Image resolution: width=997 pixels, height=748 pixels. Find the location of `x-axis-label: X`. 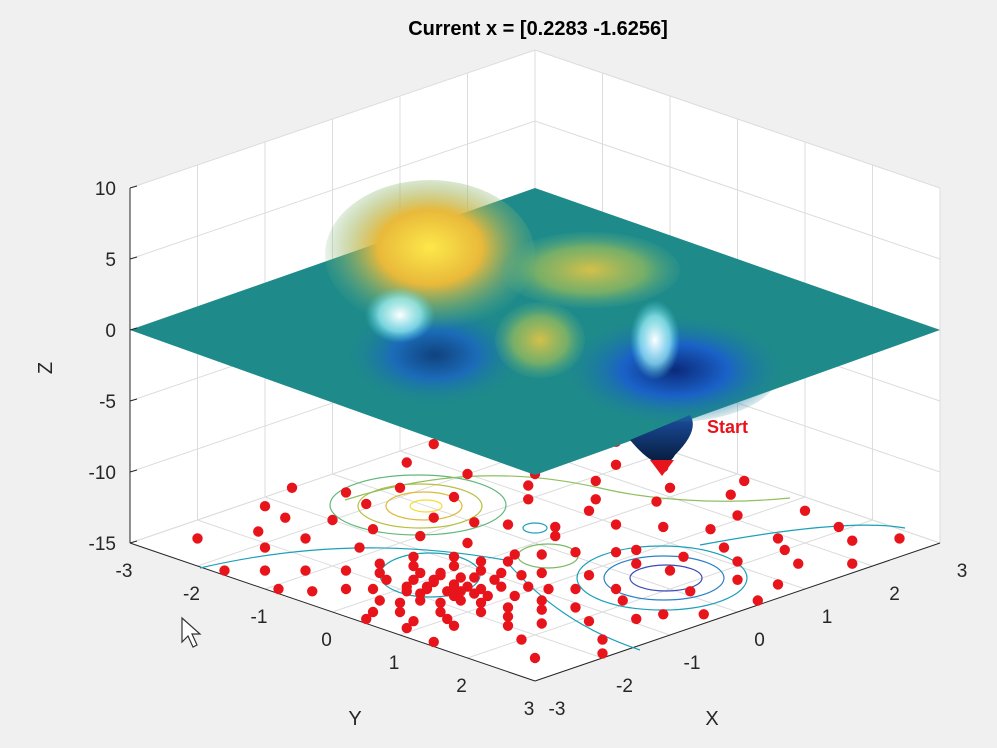

x-axis-label: X is located at coordinates (711, 719).